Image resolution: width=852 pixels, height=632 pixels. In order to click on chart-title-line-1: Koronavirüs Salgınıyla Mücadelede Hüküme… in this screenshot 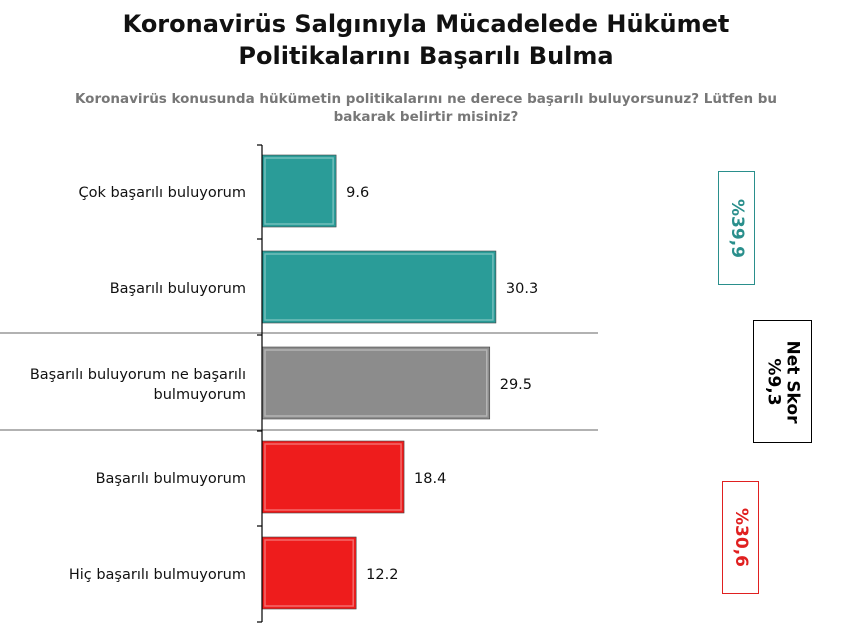, I will do `click(426, 24)`.